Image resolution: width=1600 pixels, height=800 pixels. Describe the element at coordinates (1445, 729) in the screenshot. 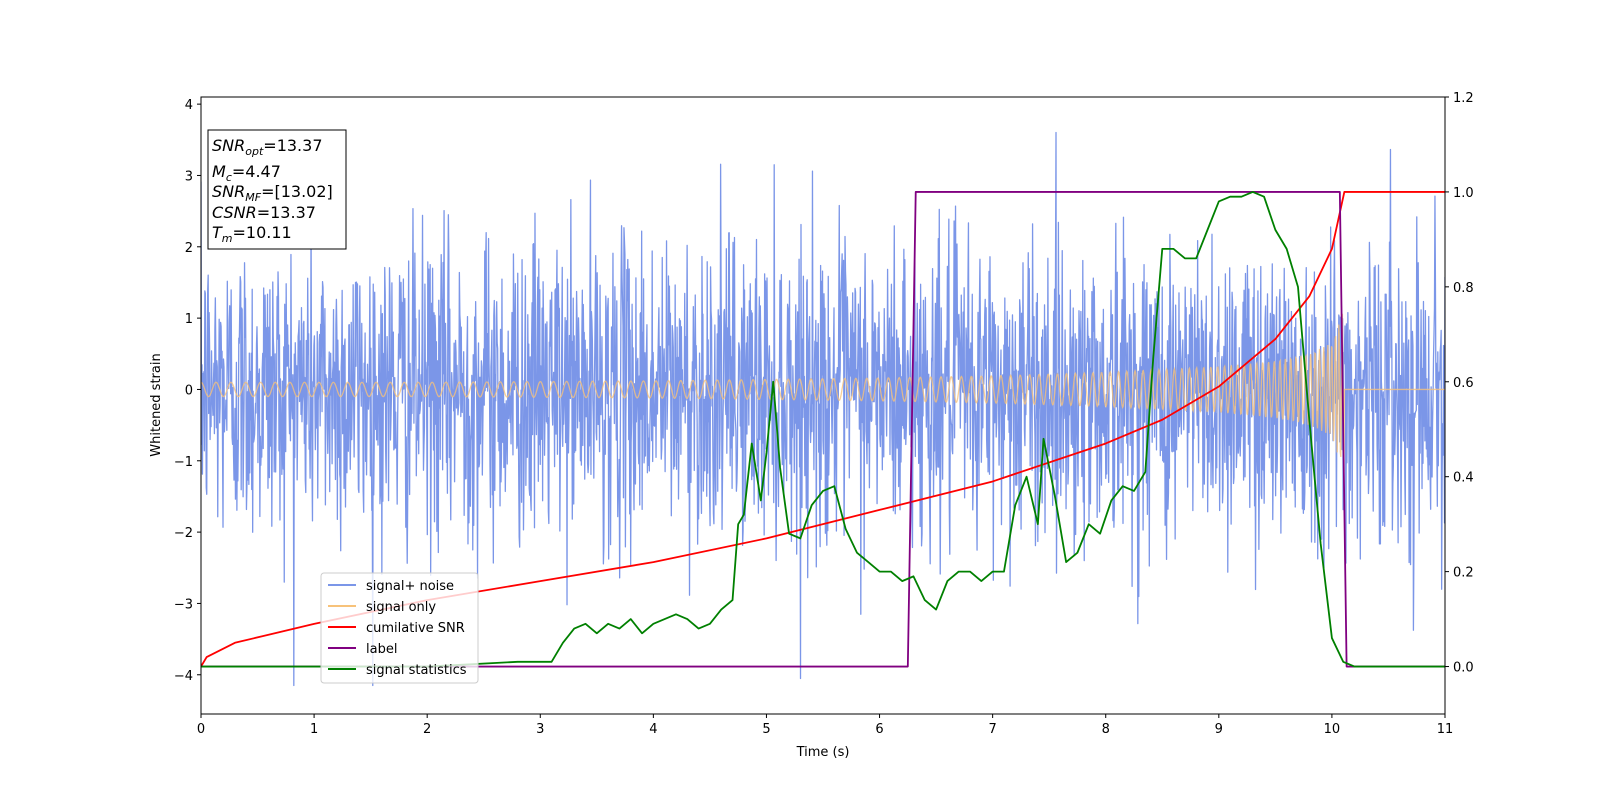

I see `x-tick-label: 11` at that location.